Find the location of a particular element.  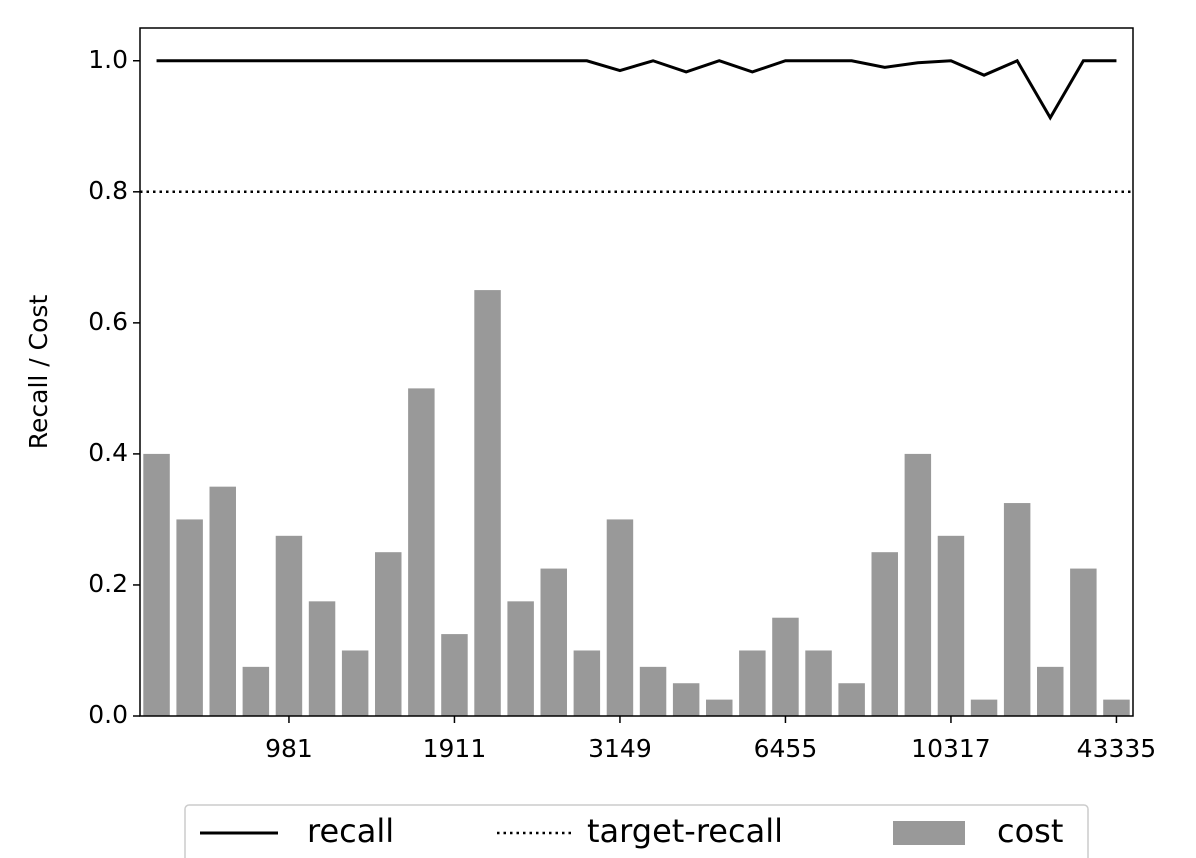

x-tick-label: 6455 is located at coordinates (786, 748).